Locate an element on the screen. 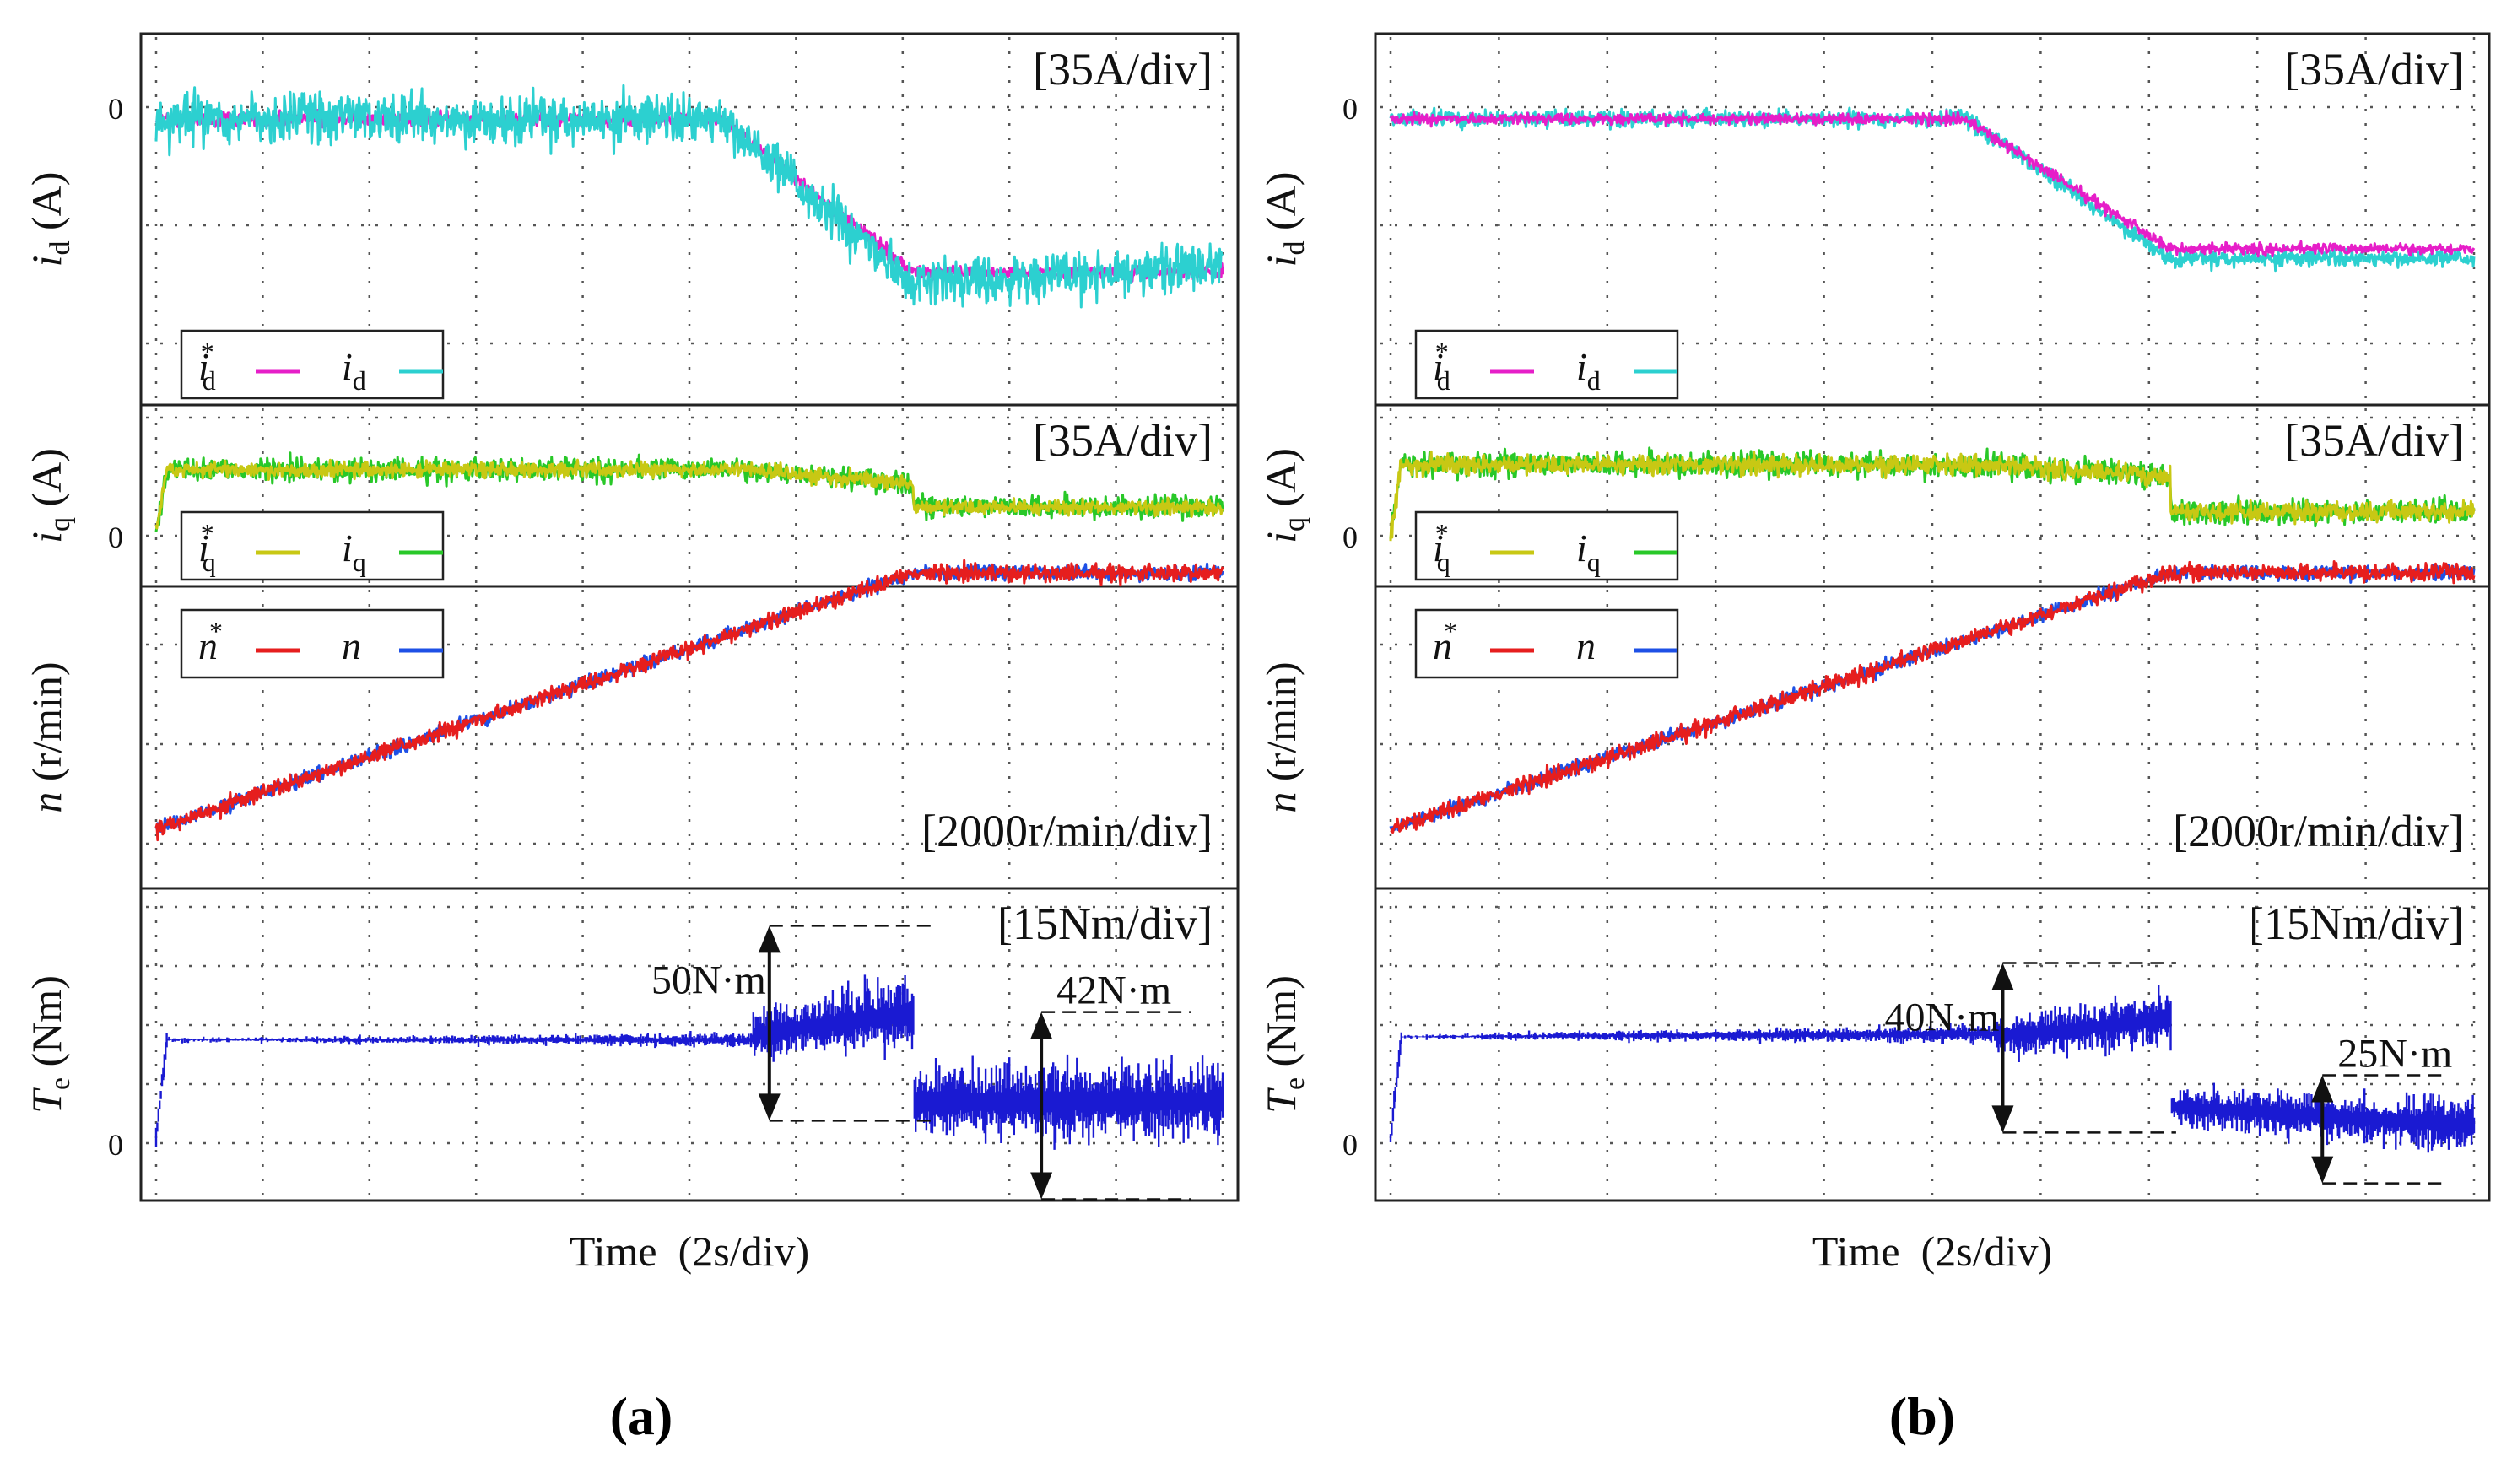  annotation-label: 25N·m is located at coordinates (2394, 1054).